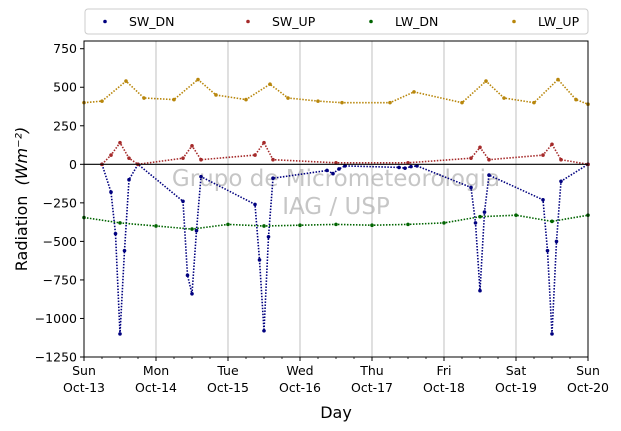 The image size is (621, 431). What do you see at coordinates (444, 387) in the screenshot?
I see `x-tick-label-date: Oct-18` at bounding box center [444, 387].